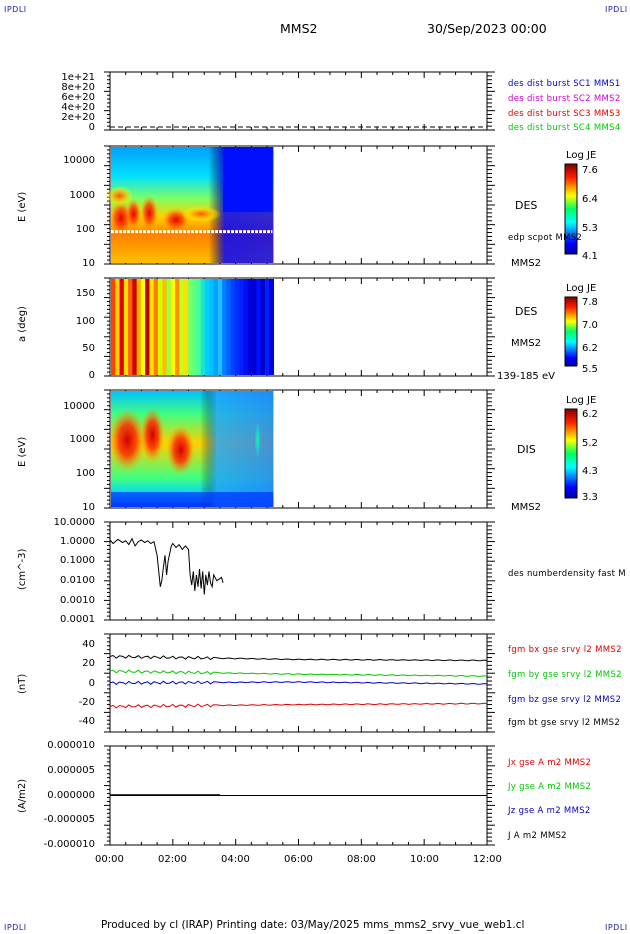 The height and width of the screenshot is (934, 630). What do you see at coordinates (565, 650) in the screenshot?
I see `p6-legend-bx: fgm bx gse srvy l2 MMS2` at bounding box center [565, 650].